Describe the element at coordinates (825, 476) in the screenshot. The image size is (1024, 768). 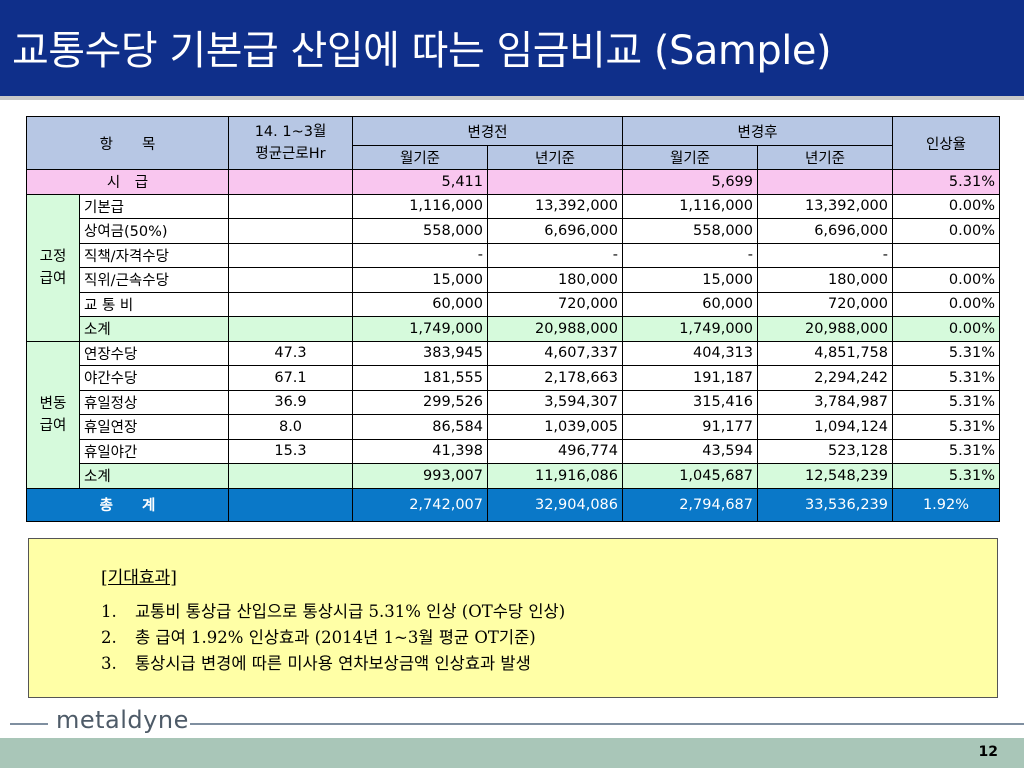
I see `subtotal-after-yearly: 12,548,239` at that location.